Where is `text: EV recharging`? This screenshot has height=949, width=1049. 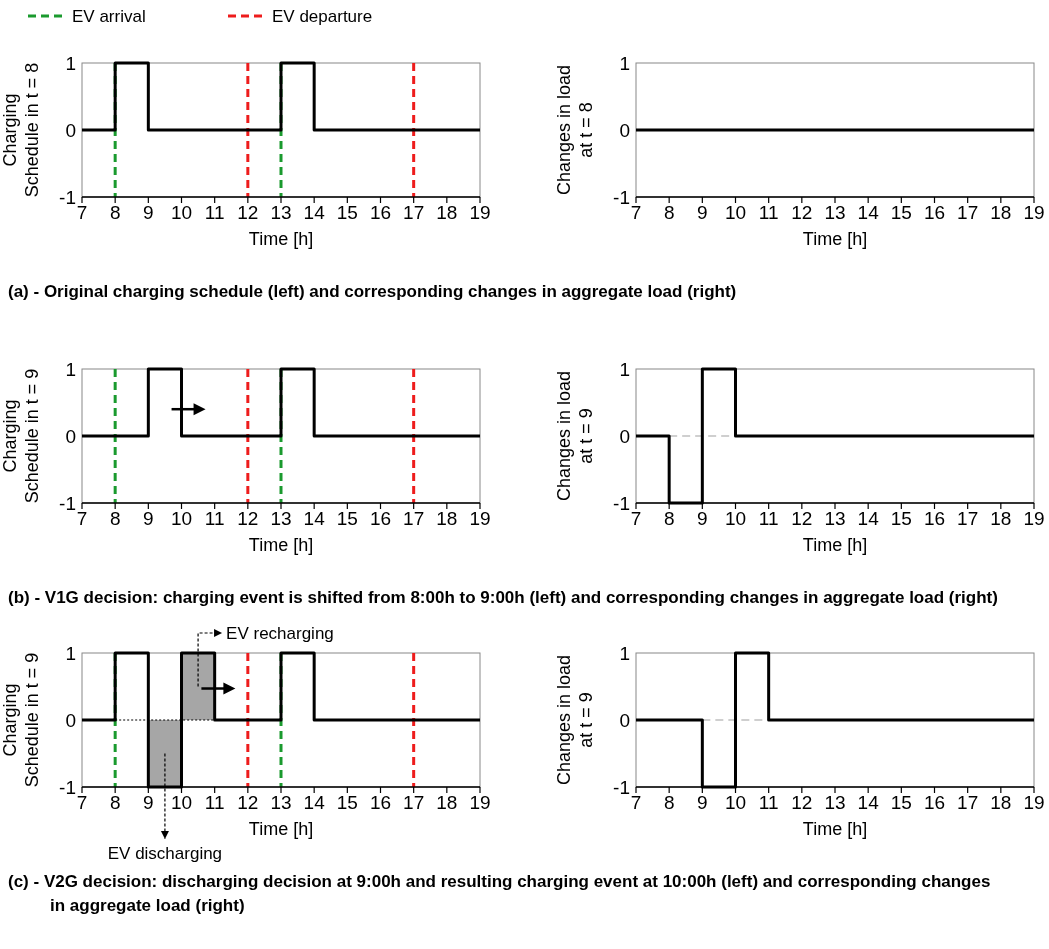 text: EV recharging is located at coordinates (280, 633).